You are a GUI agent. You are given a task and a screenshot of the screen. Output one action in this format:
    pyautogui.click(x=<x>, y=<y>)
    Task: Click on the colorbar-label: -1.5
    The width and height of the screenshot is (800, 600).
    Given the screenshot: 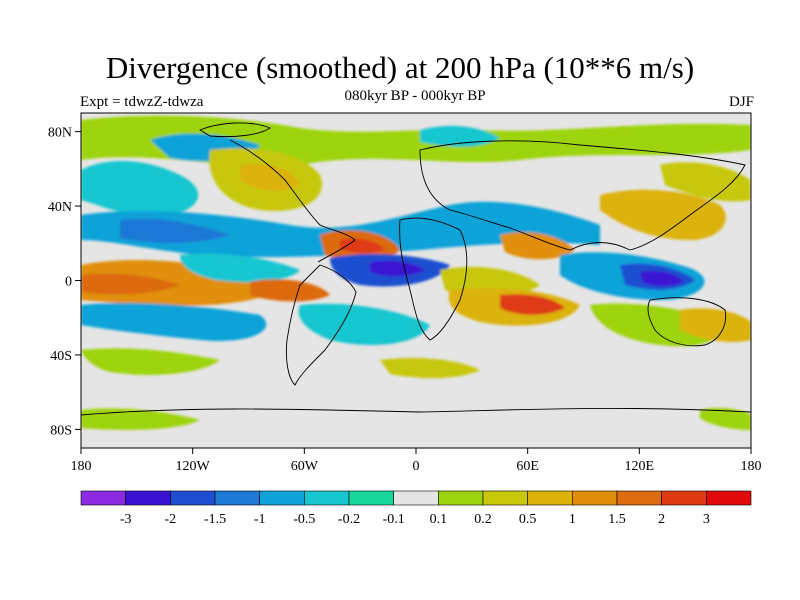 What is the action you would take?
    pyautogui.click(x=215, y=519)
    